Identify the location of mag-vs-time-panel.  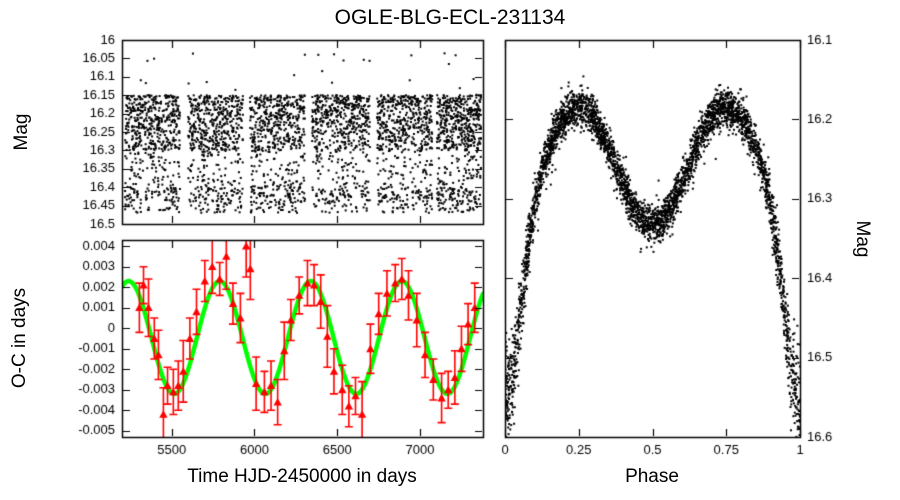
(302, 132).